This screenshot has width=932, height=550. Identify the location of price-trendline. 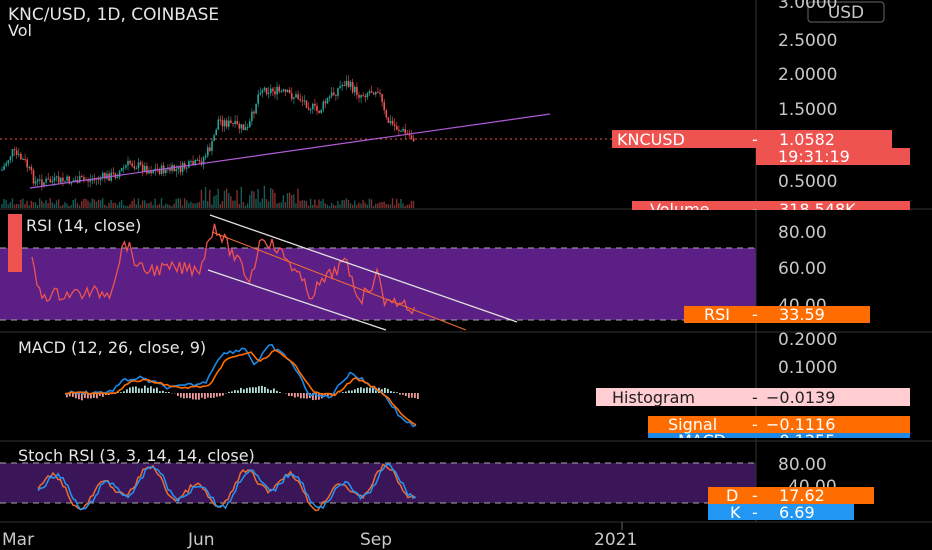
(290, 151).